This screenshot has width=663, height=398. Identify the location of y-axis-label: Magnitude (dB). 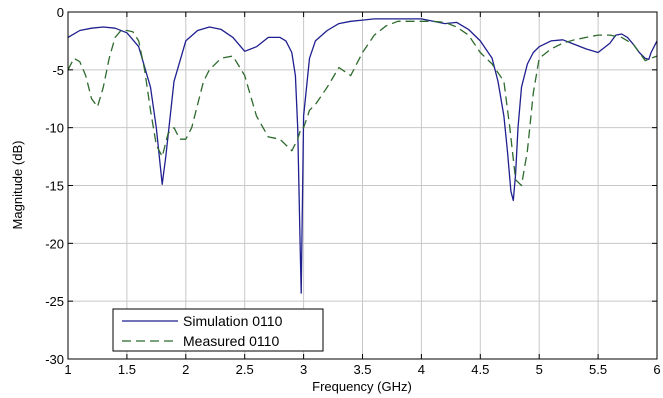
(17, 185).